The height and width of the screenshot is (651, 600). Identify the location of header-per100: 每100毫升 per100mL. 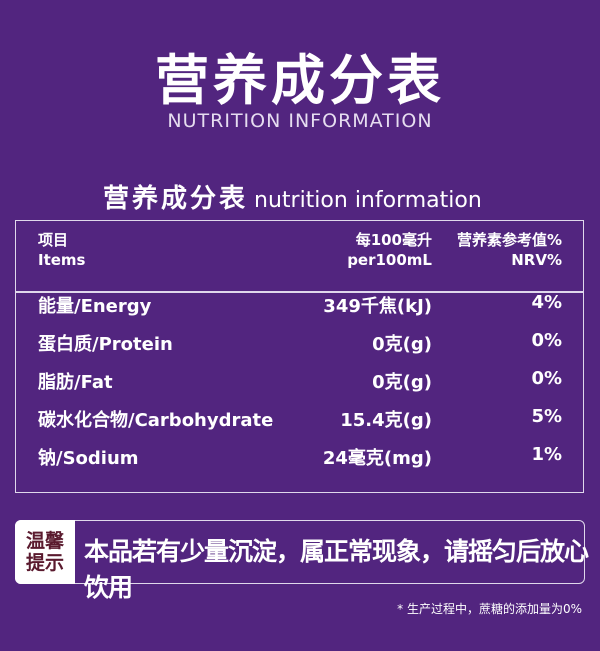
(389, 250).